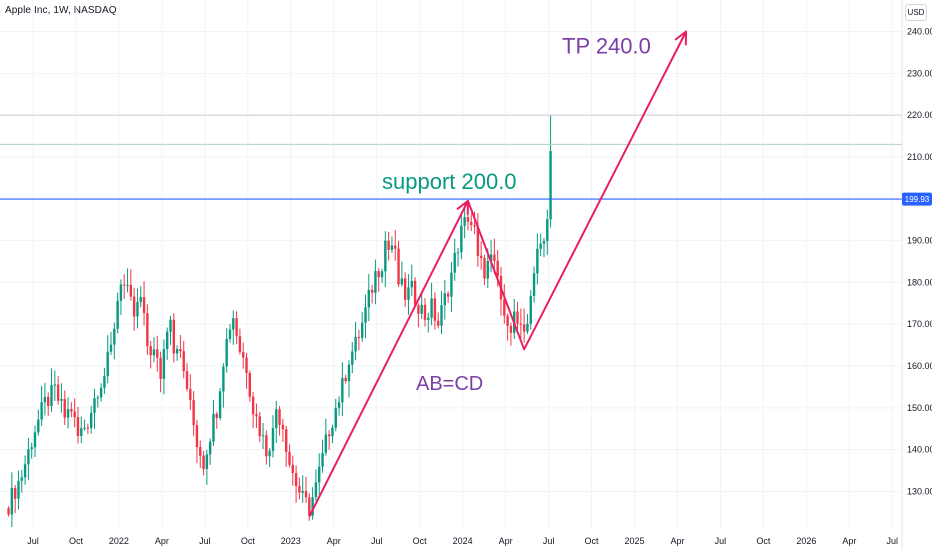  What do you see at coordinates (61, 10) in the screenshot?
I see `chart-title: Apple Inc, 1W, NASDAQ` at bounding box center [61, 10].